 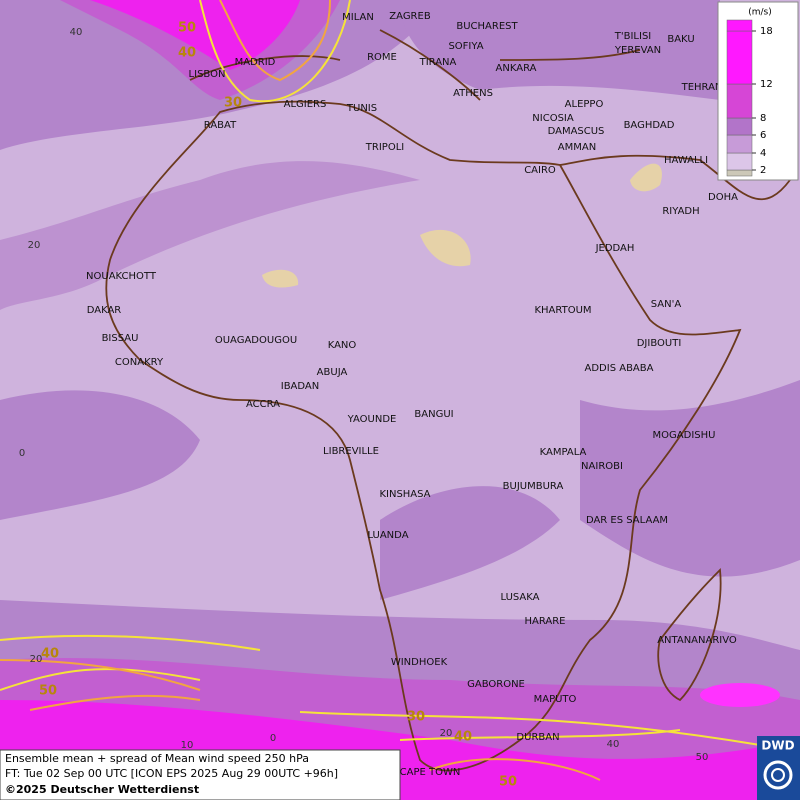 I want to click on city-label: IBADAN, so click(x=300, y=386).